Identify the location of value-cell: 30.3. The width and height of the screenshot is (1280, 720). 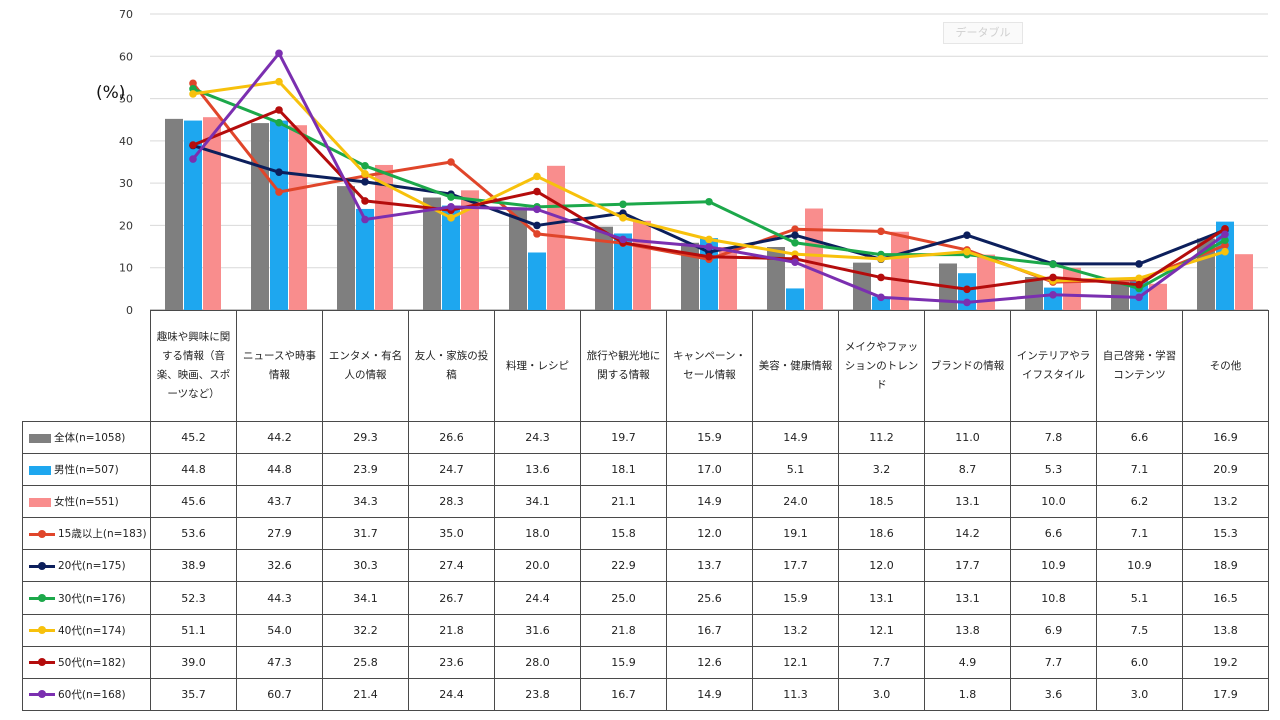
(365, 566).